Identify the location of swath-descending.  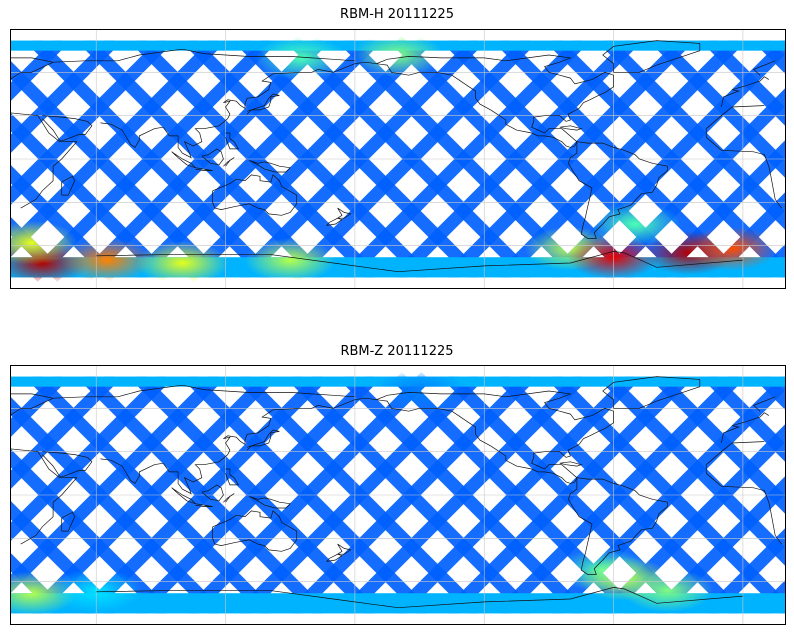
(745, 570).